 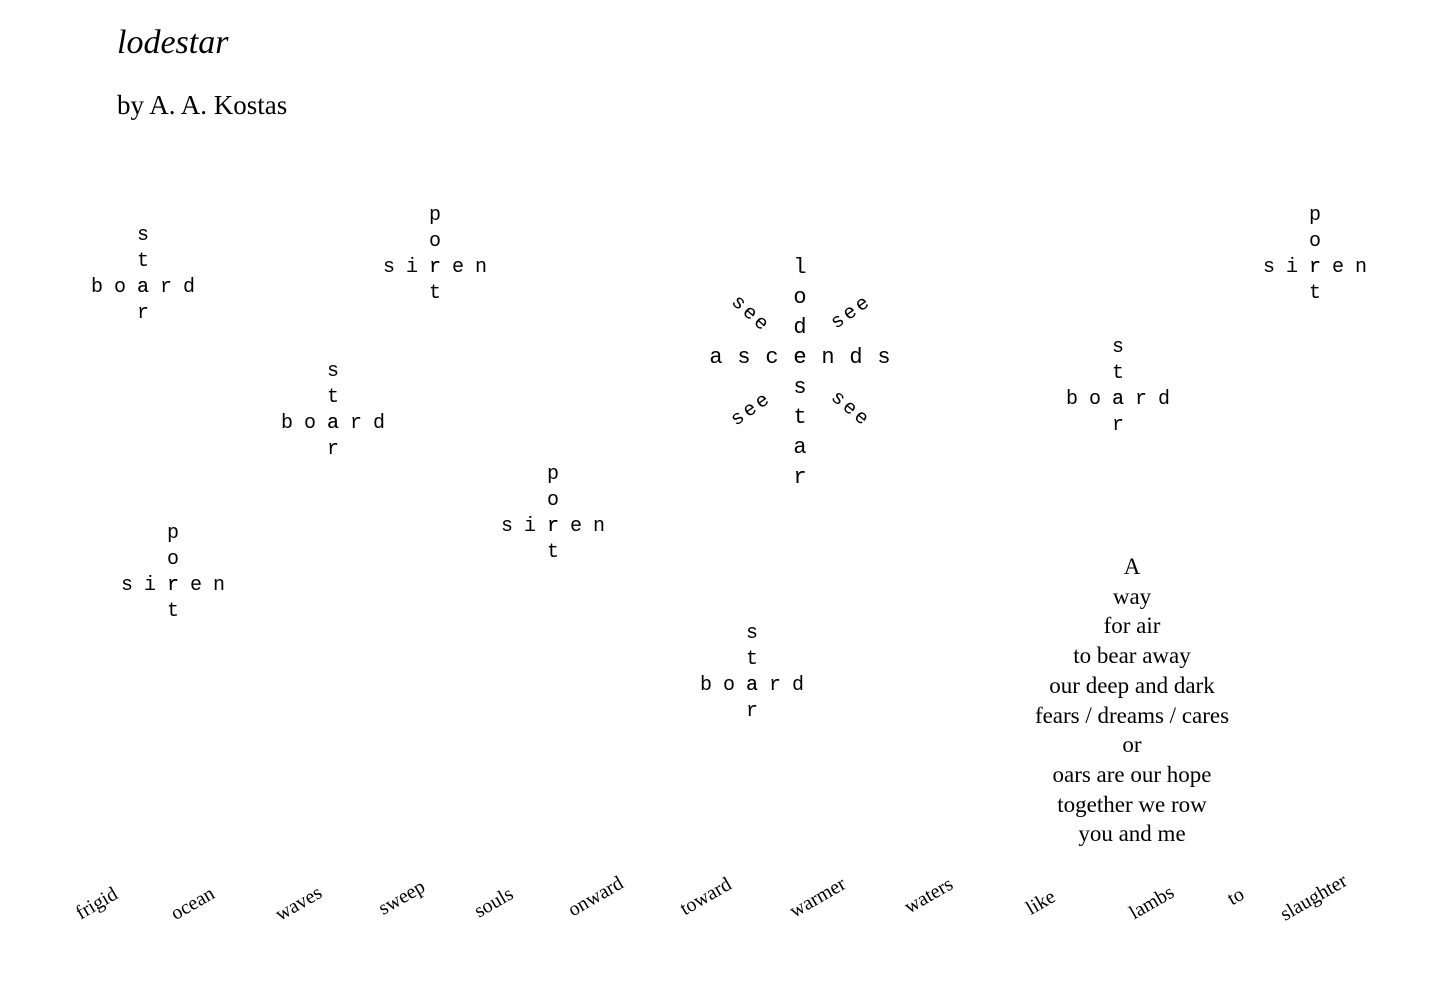 What do you see at coordinates (1132, 774) in the screenshot?
I see `stanza-line: oars are our hope` at bounding box center [1132, 774].